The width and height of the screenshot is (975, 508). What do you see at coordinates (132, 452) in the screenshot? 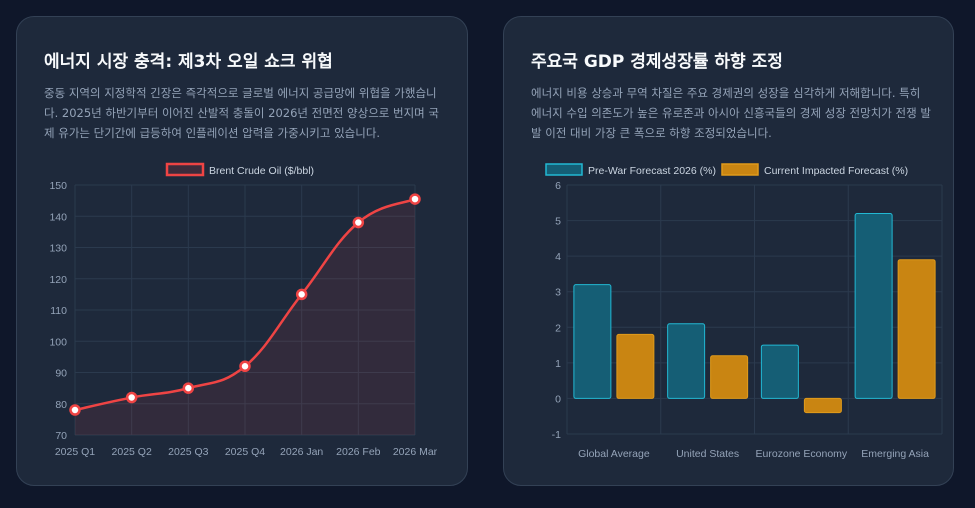
I see `x-tick-label: 2025 Q2` at bounding box center [132, 452].